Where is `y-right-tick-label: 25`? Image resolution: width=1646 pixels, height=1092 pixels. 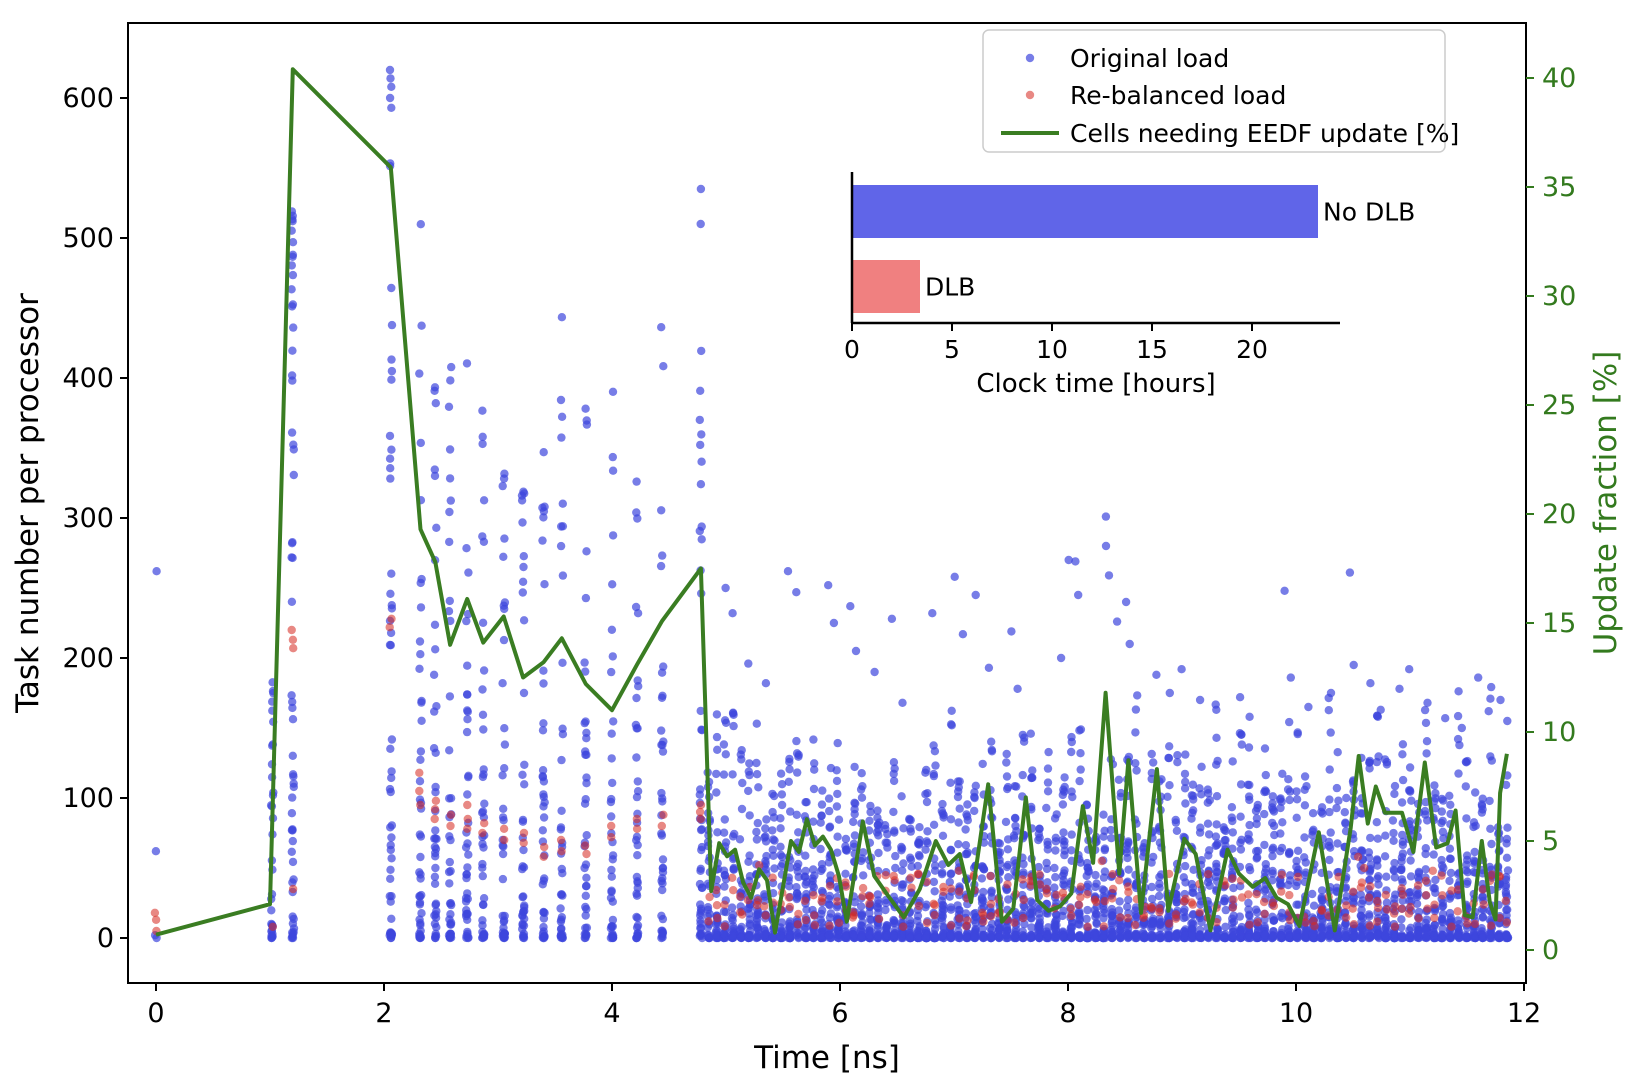 y-right-tick-label: 25 is located at coordinates (1559, 405).